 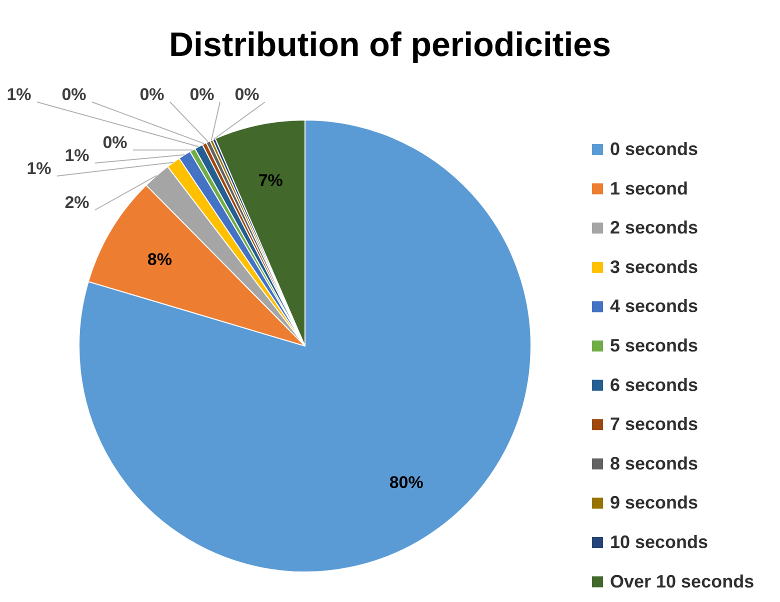 I want to click on legend-label: 7 seconds, so click(x=654, y=424).